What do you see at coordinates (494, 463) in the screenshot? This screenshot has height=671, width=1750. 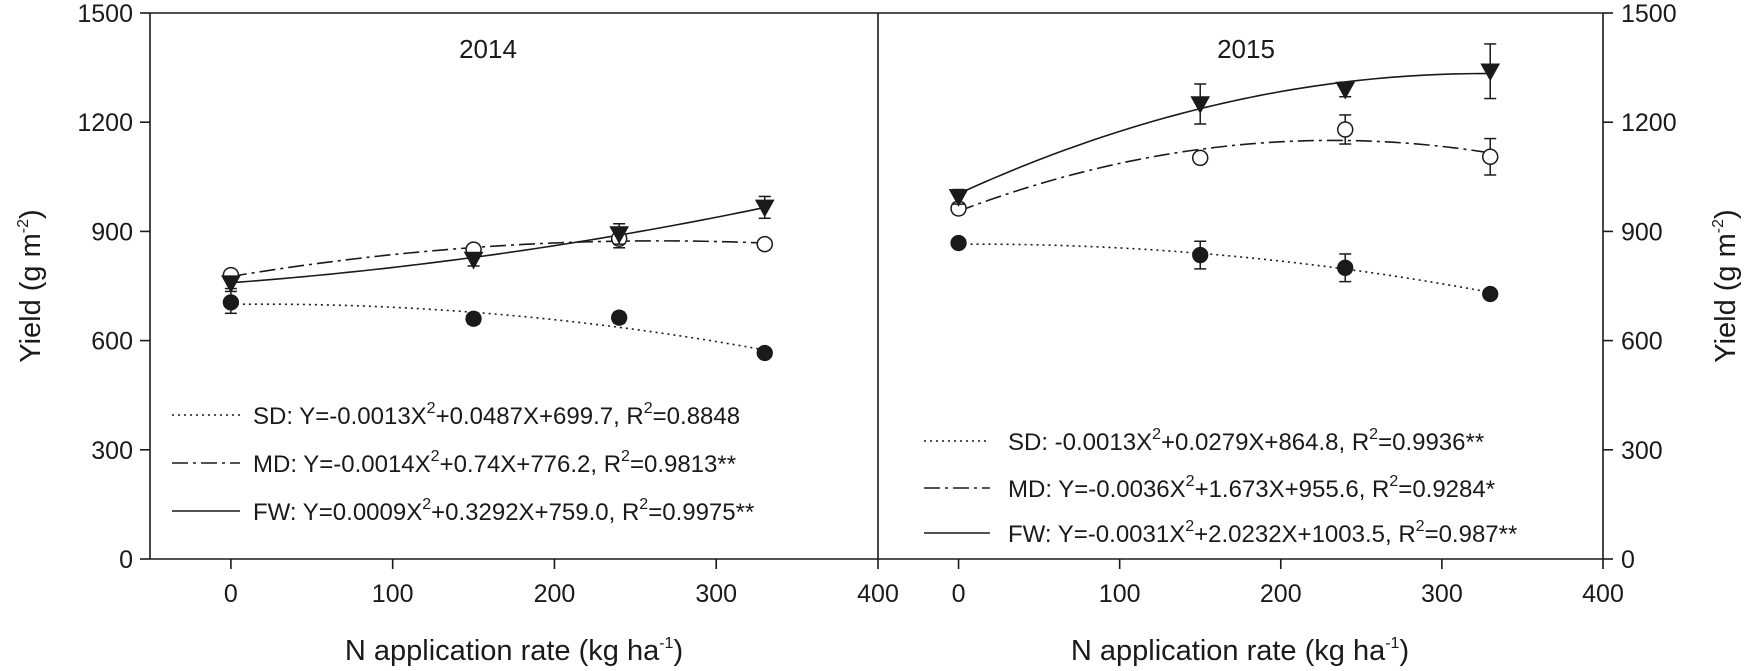 I see `legend-text: MD: Y=-0.0014X2+0.74X+776.2, R2=0.9813**` at bounding box center [494, 463].